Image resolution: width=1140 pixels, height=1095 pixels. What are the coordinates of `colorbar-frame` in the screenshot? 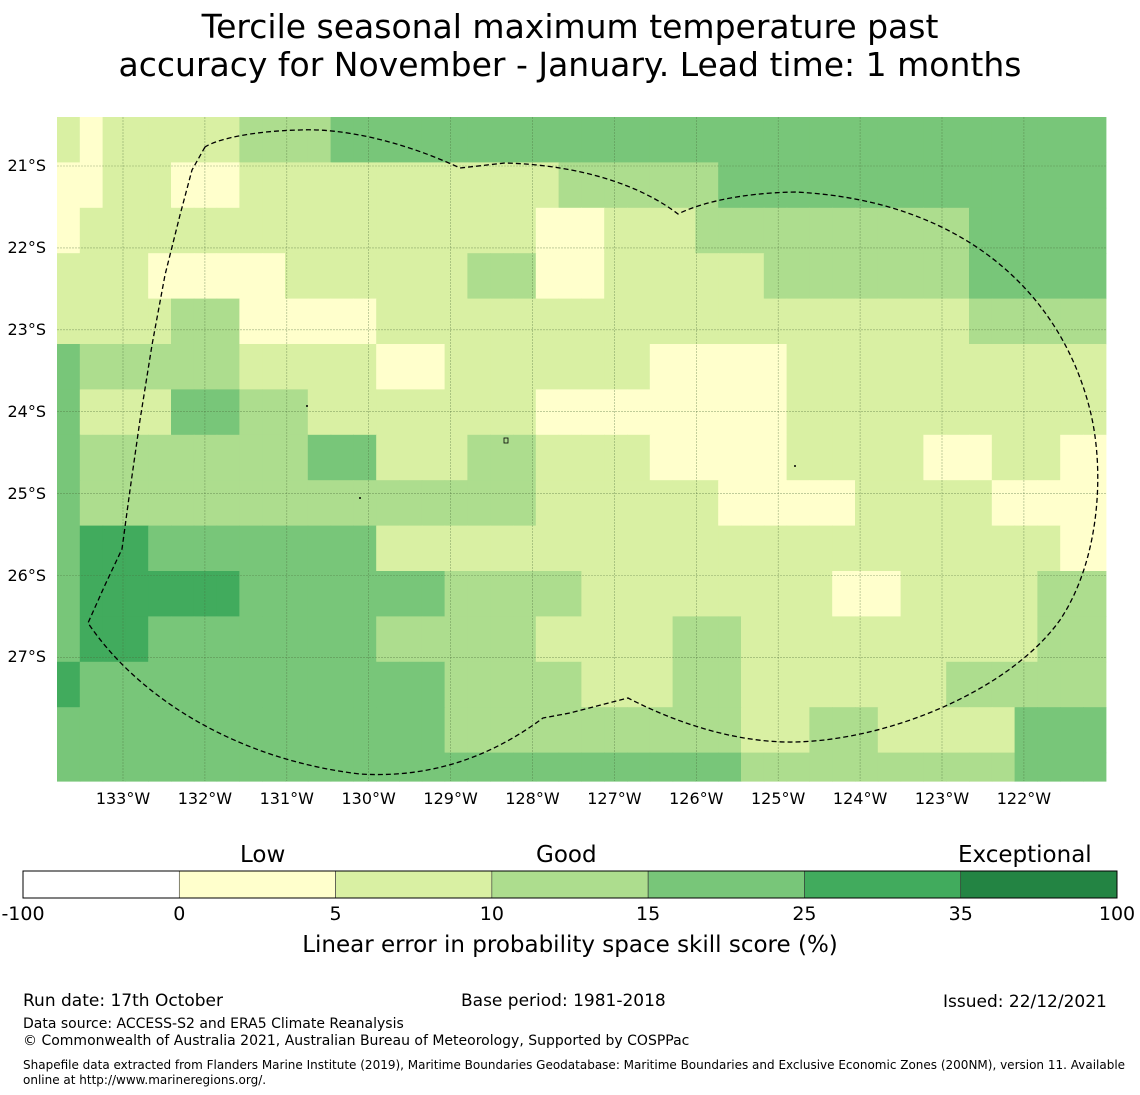 It's located at (570, 884).